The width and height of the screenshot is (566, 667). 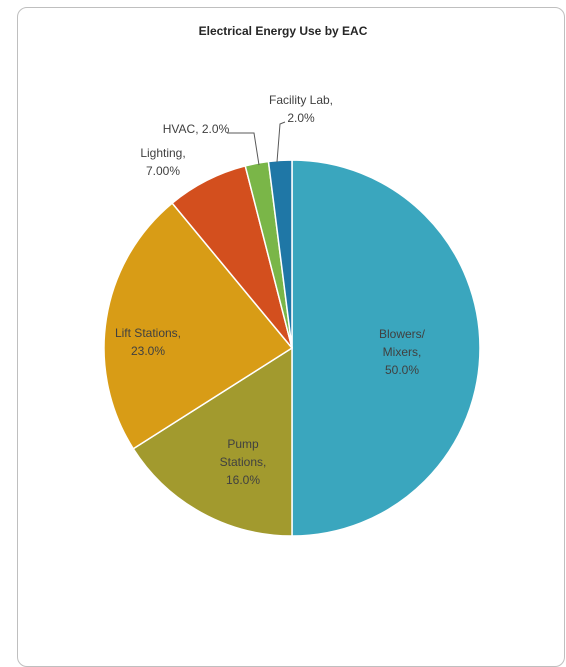 What do you see at coordinates (301, 109) in the screenshot?
I see `data-label-facility-lab: Facility Lab, 2.0%` at bounding box center [301, 109].